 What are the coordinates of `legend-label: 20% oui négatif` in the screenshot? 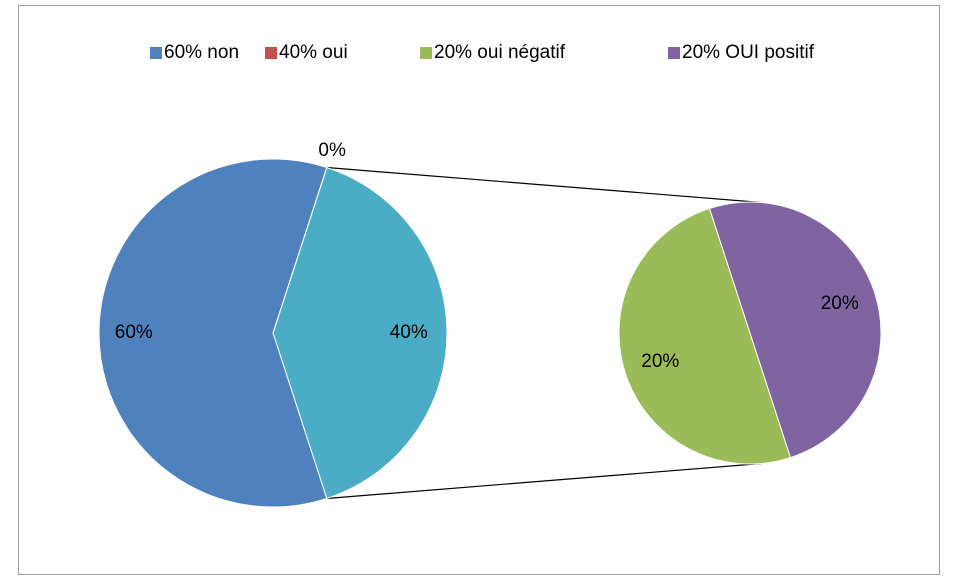 It's located at (500, 52).